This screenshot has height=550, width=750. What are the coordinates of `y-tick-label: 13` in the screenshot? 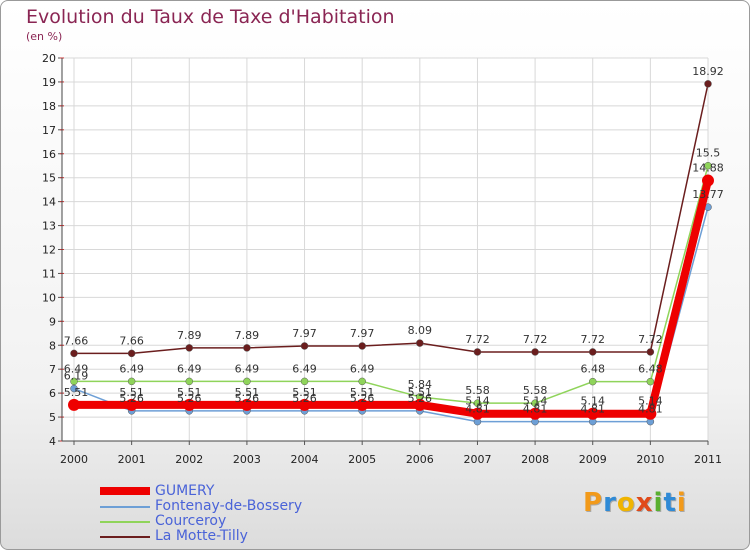 It's located at (49, 226).